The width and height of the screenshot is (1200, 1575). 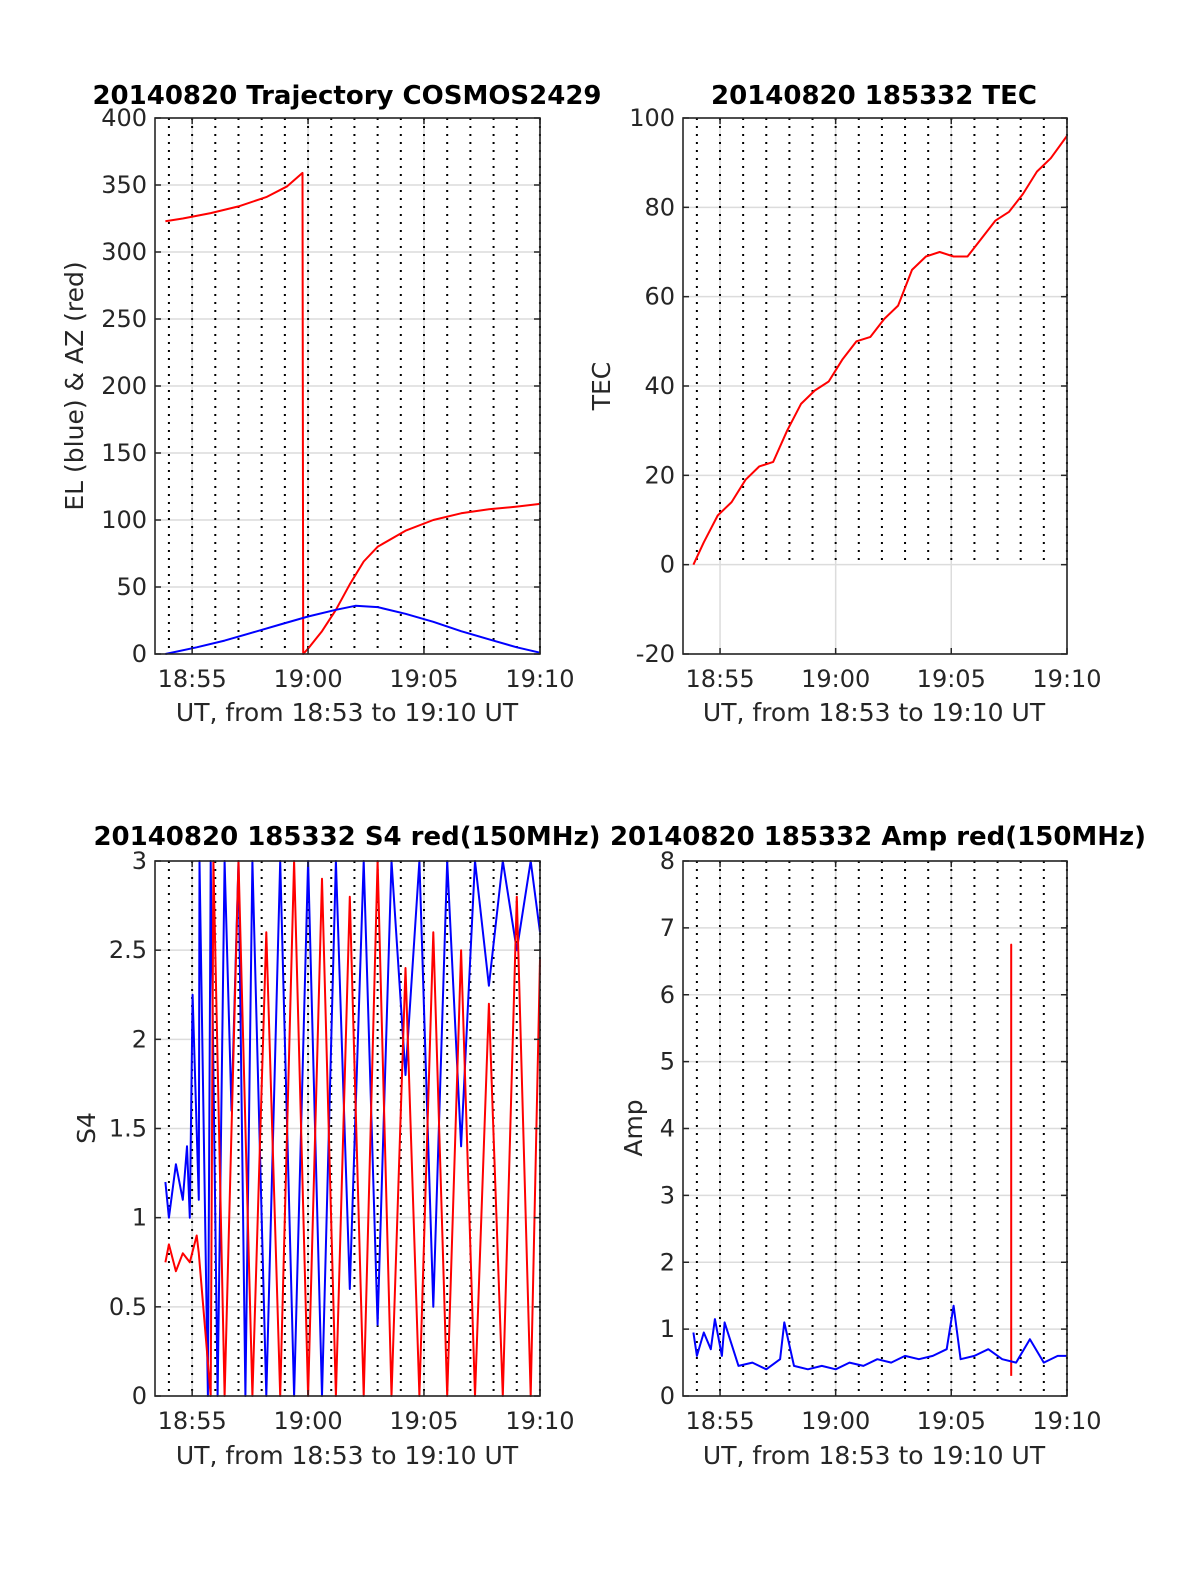 What do you see at coordinates (667, 995) in the screenshot?
I see `y-tick-label: 6` at bounding box center [667, 995].